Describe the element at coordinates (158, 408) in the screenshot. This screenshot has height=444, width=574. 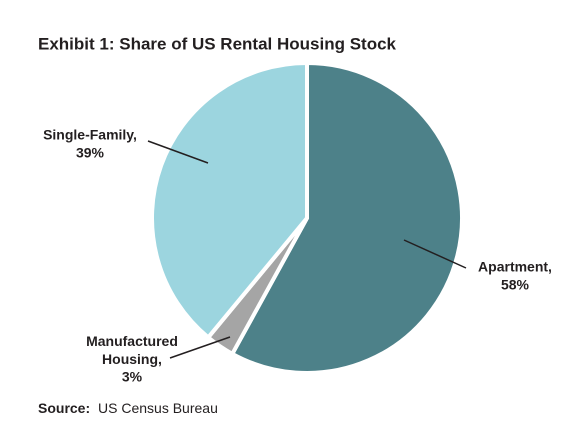
I see `source-text: US Census Bureau` at that location.